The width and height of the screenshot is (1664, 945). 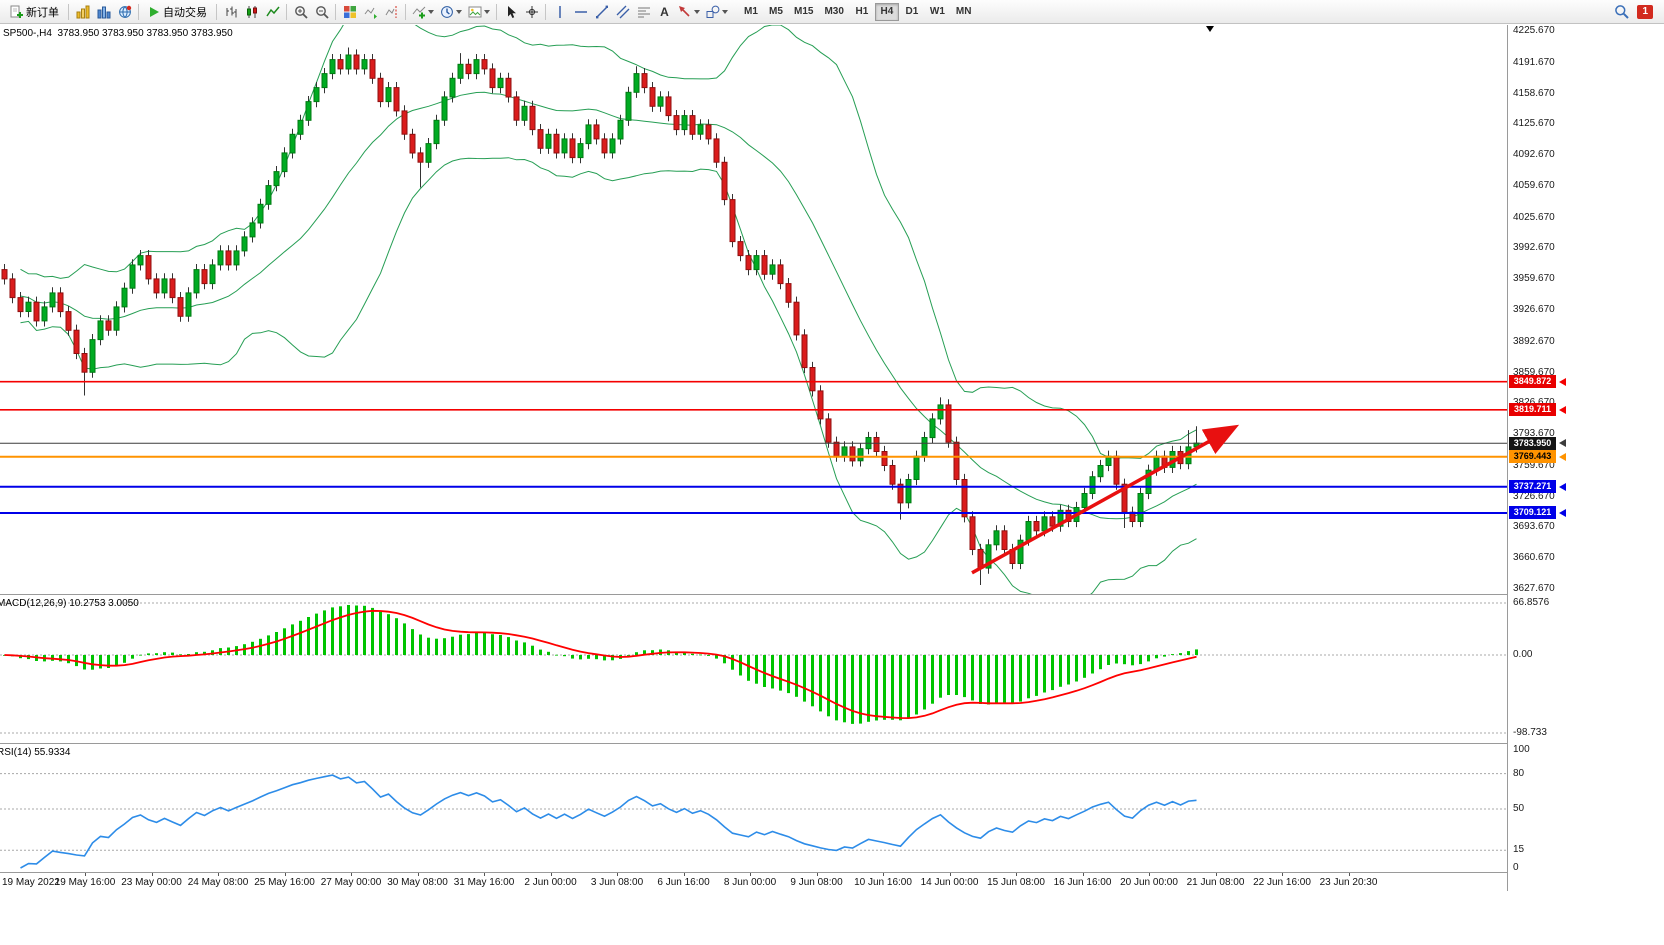 I want to click on new-order-icon, so click(x=16, y=11).